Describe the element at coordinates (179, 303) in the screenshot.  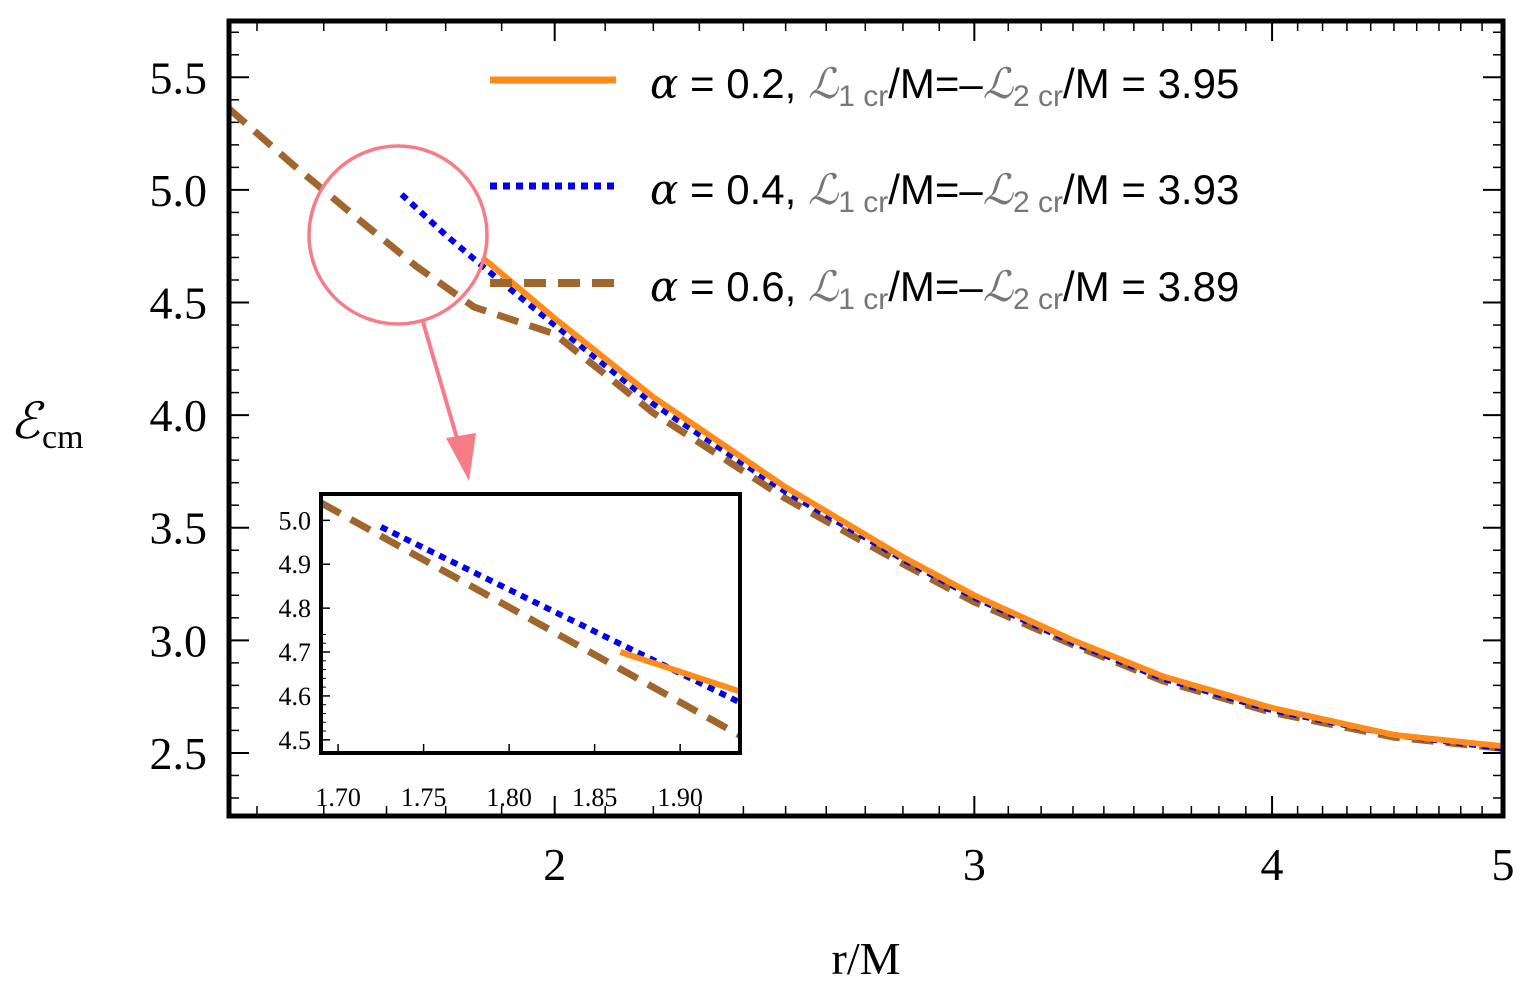
I see `y-tick-label: 4.5` at that location.